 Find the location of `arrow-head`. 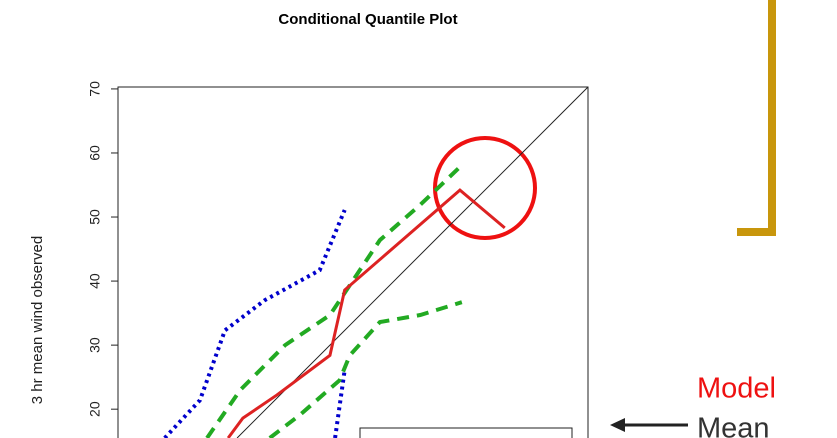

arrow-head is located at coordinates (617, 425).